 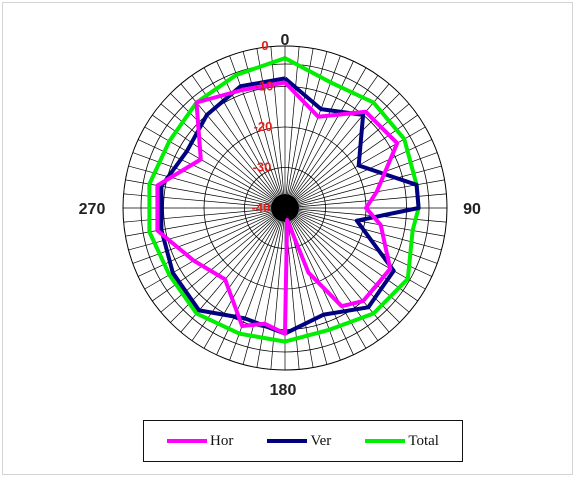 What do you see at coordinates (287, 441) in the screenshot?
I see `legend-swatch-ver` at bounding box center [287, 441].